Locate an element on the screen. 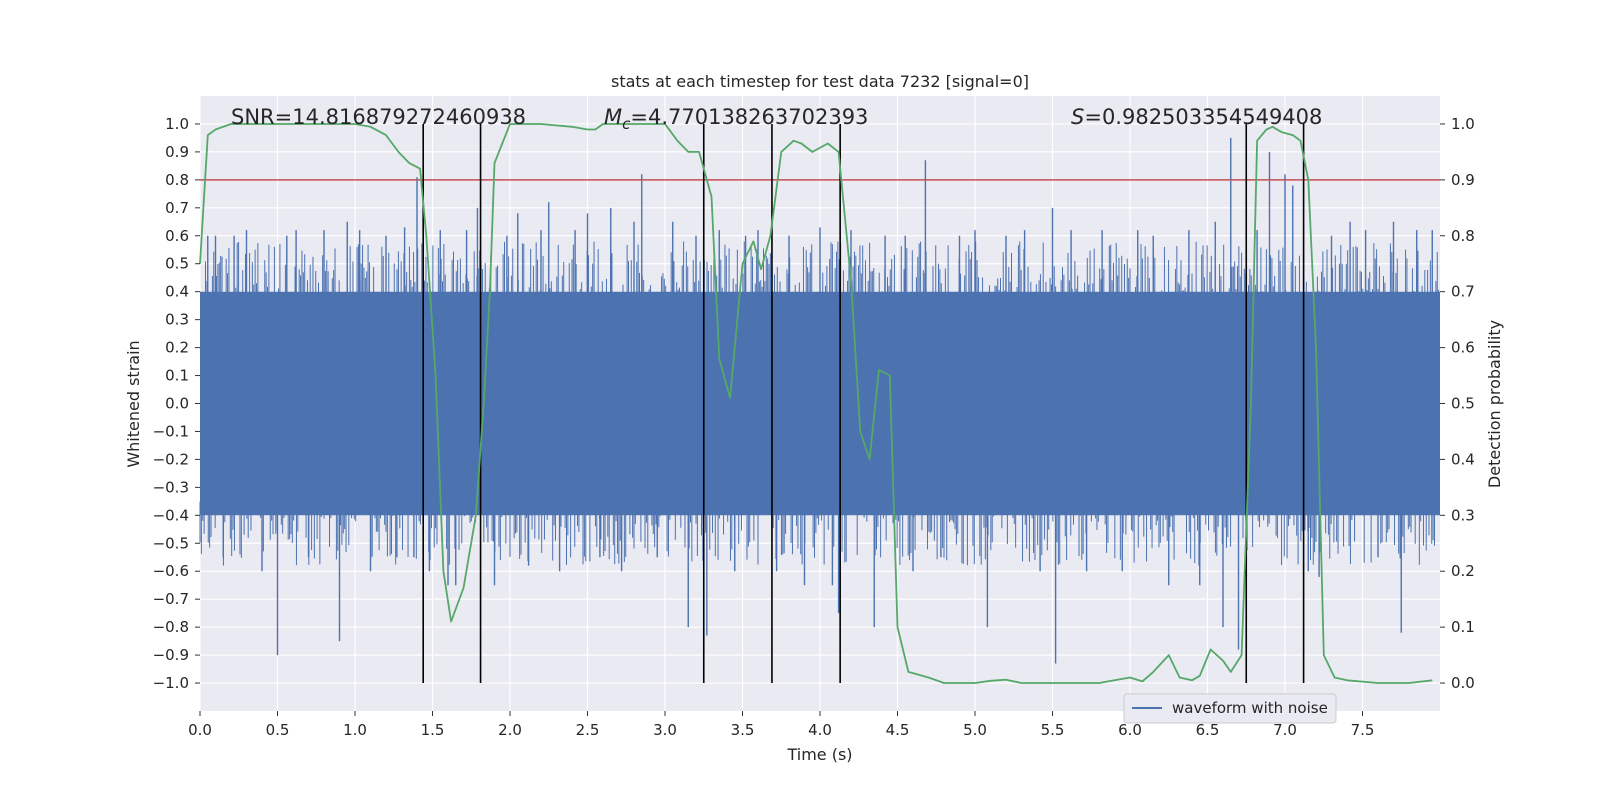 Image resolution: width=1600 pixels, height=800 pixels. legend: waveform with noise is located at coordinates (1230, 708).